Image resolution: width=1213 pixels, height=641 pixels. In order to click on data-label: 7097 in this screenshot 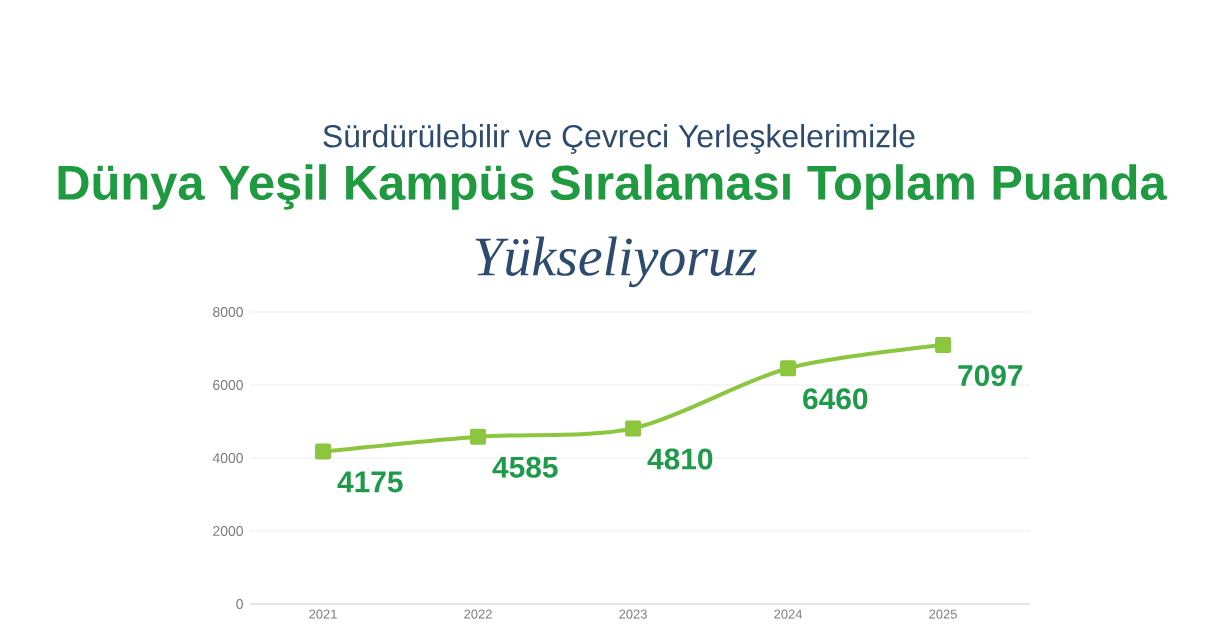, I will do `click(990, 375)`.